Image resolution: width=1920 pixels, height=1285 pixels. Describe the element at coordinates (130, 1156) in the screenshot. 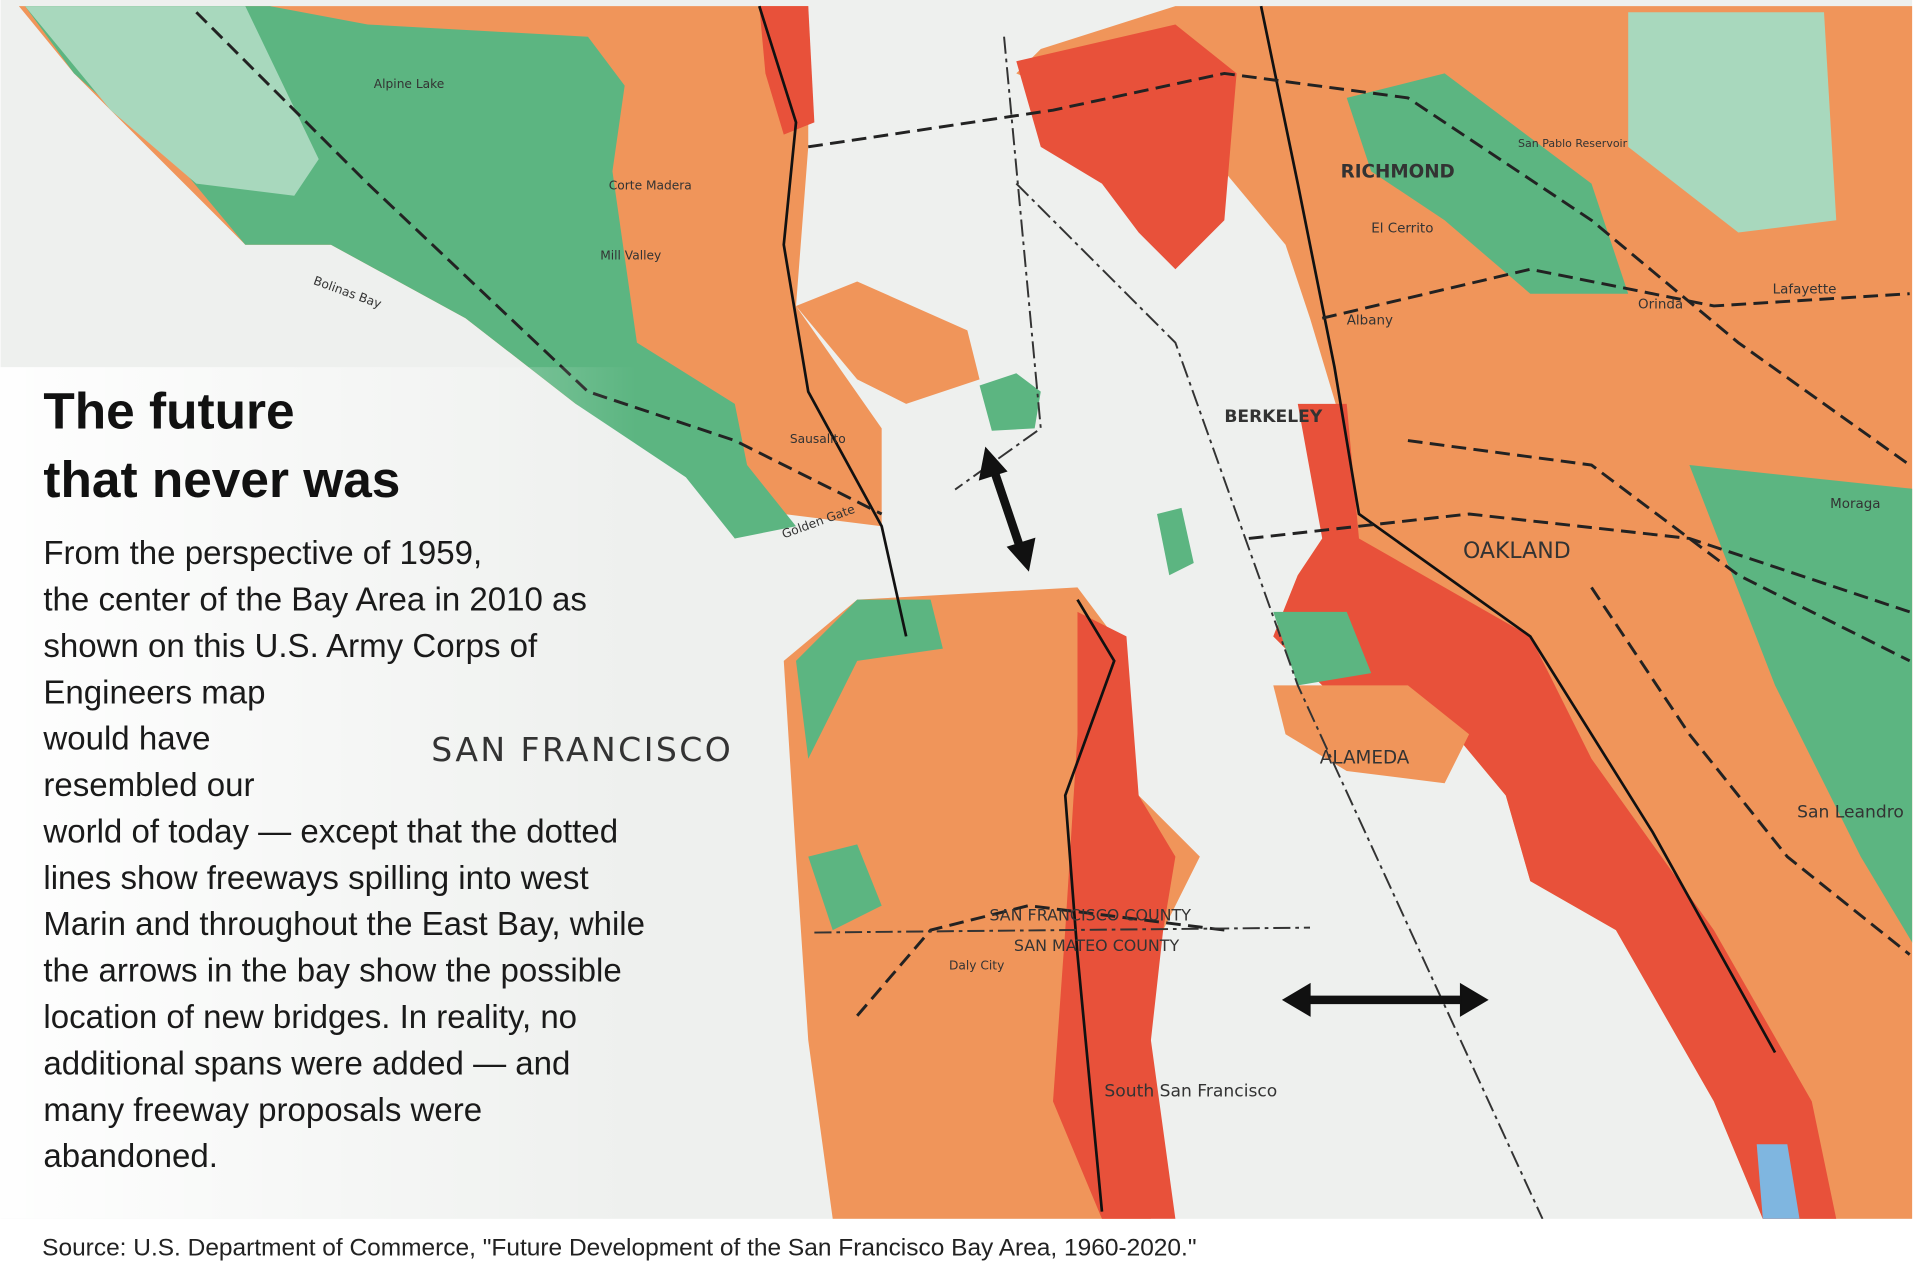

I see `body-line: abandoned.` at that location.